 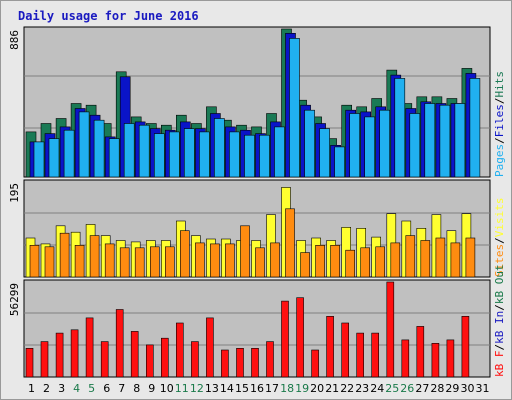 I want to click on legend-hits-files-pages: Pages/Files/Hits, so click(x=499, y=124).